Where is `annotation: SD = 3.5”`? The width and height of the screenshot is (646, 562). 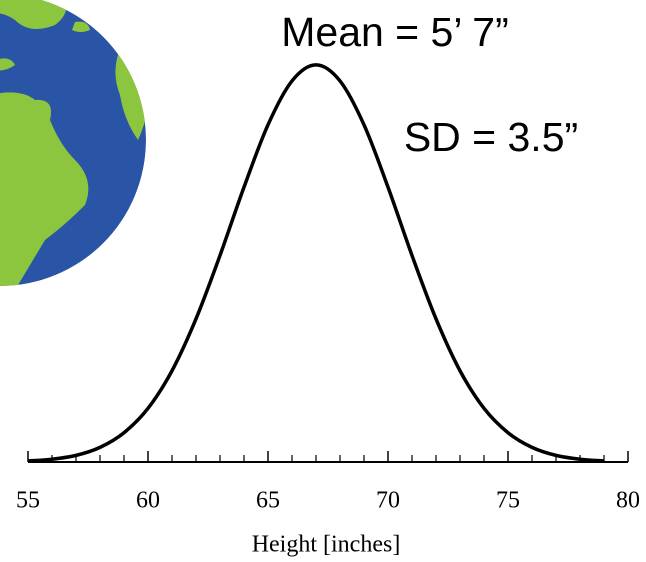 annotation: SD = 3.5” is located at coordinates (491, 137).